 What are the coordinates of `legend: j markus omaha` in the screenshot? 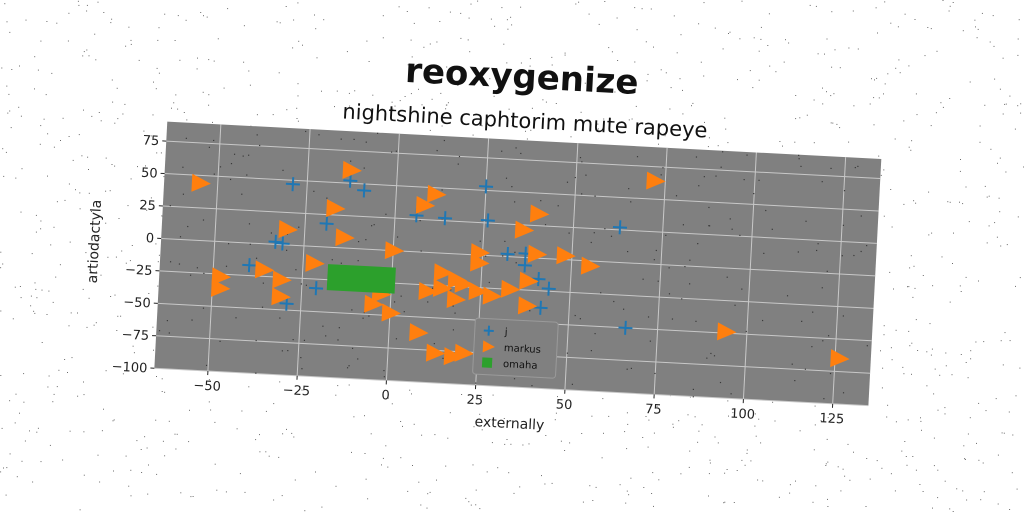 It's located at (515, 348).